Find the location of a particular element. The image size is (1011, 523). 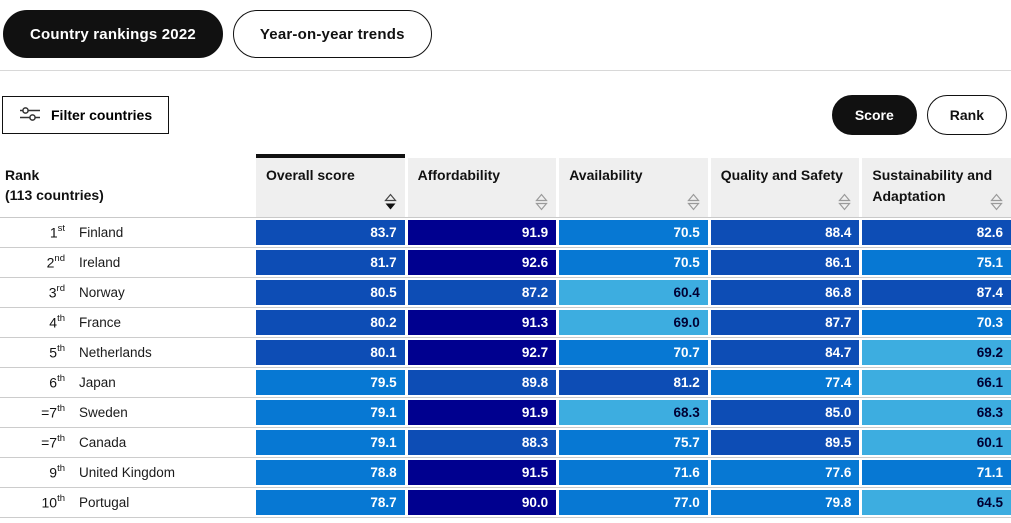

score-cell-overall-score: 80.5 is located at coordinates (330, 292).